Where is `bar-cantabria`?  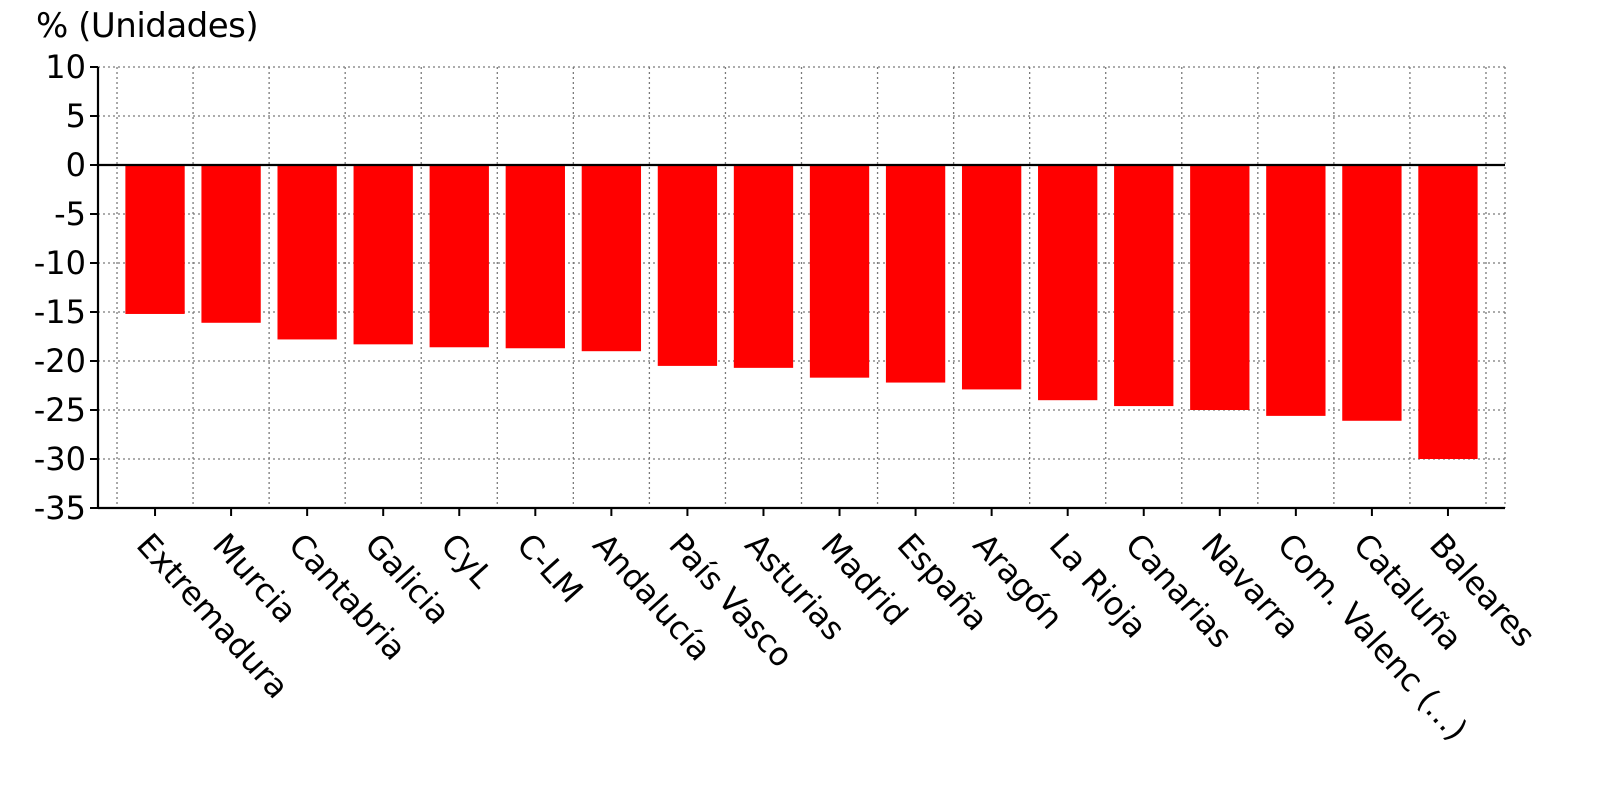 bar-cantabria is located at coordinates (307, 252).